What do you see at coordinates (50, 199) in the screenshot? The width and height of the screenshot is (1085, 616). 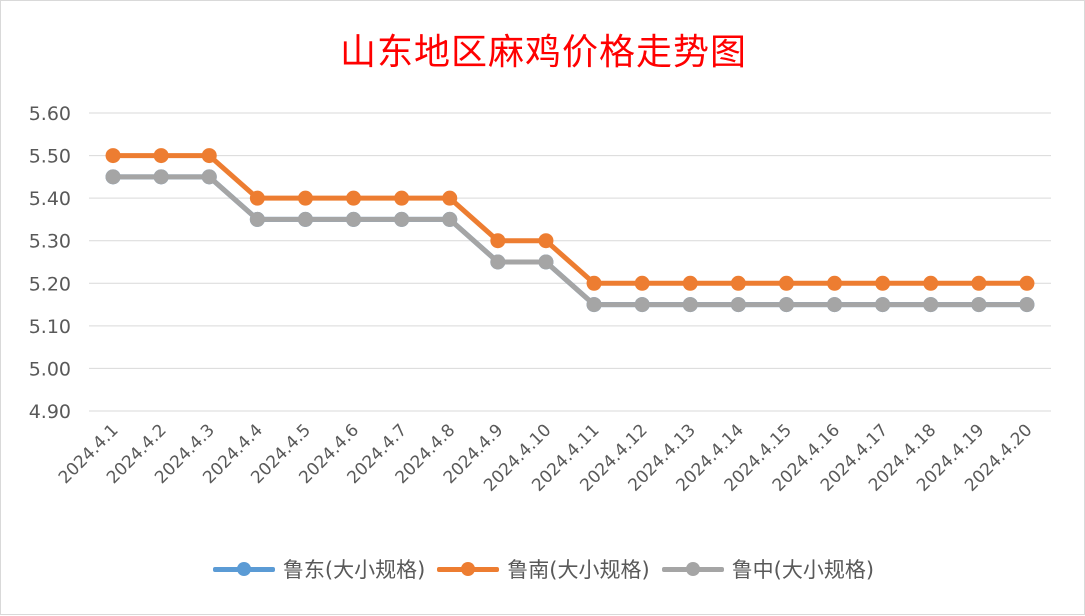 I see `y-tick-label: 5.40` at bounding box center [50, 199].